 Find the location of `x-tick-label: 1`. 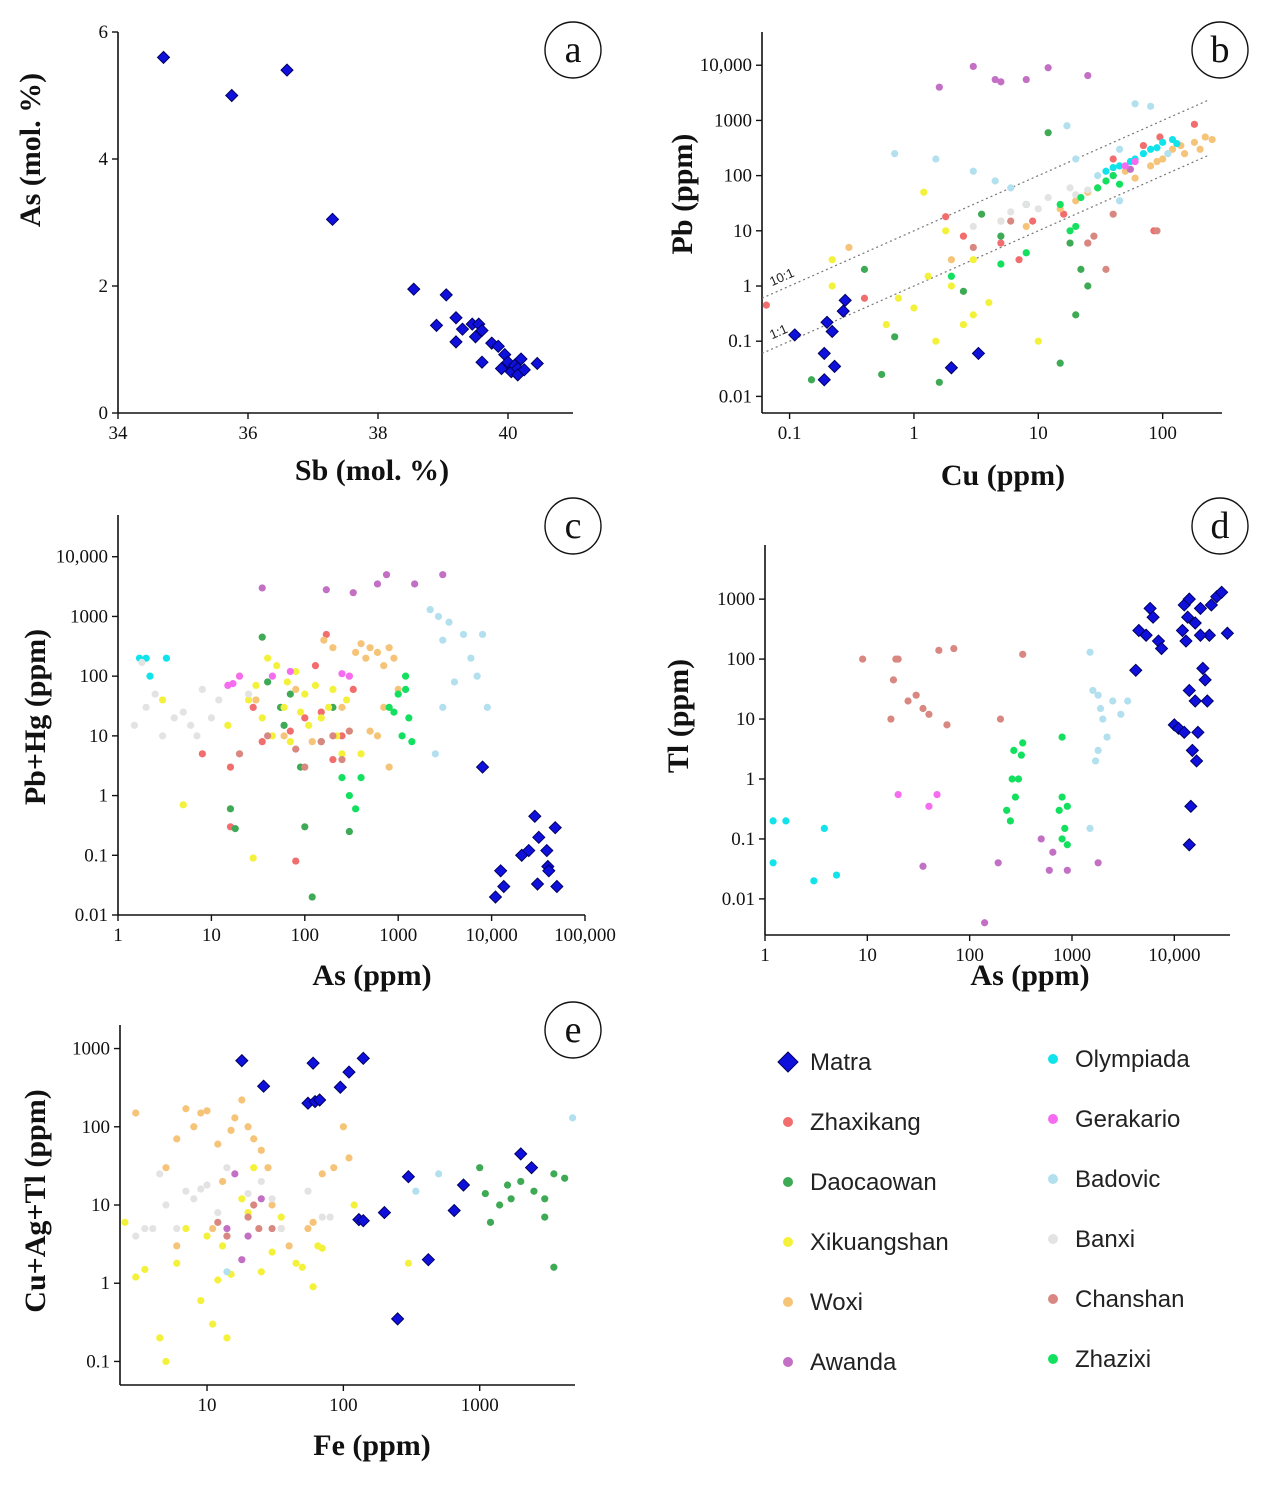

x-tick-label: 1 is located at coordinates (914, 433).